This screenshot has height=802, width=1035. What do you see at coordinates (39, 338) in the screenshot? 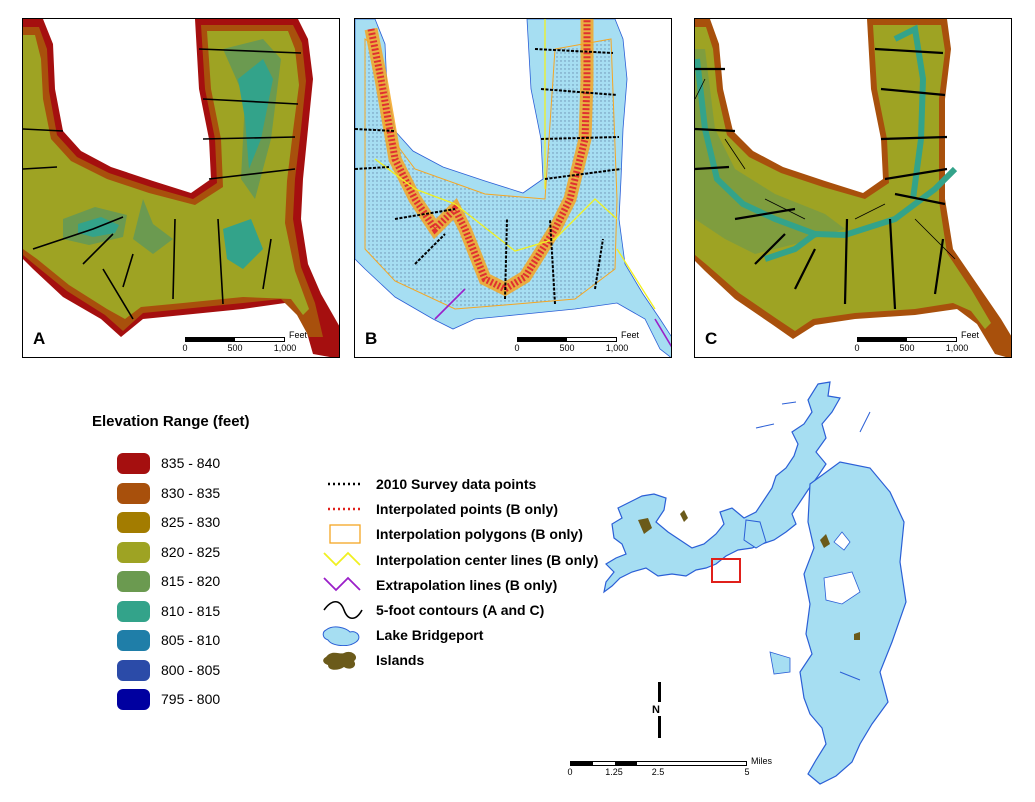
I see `panel-label: A` at bounding box center [39, 338].